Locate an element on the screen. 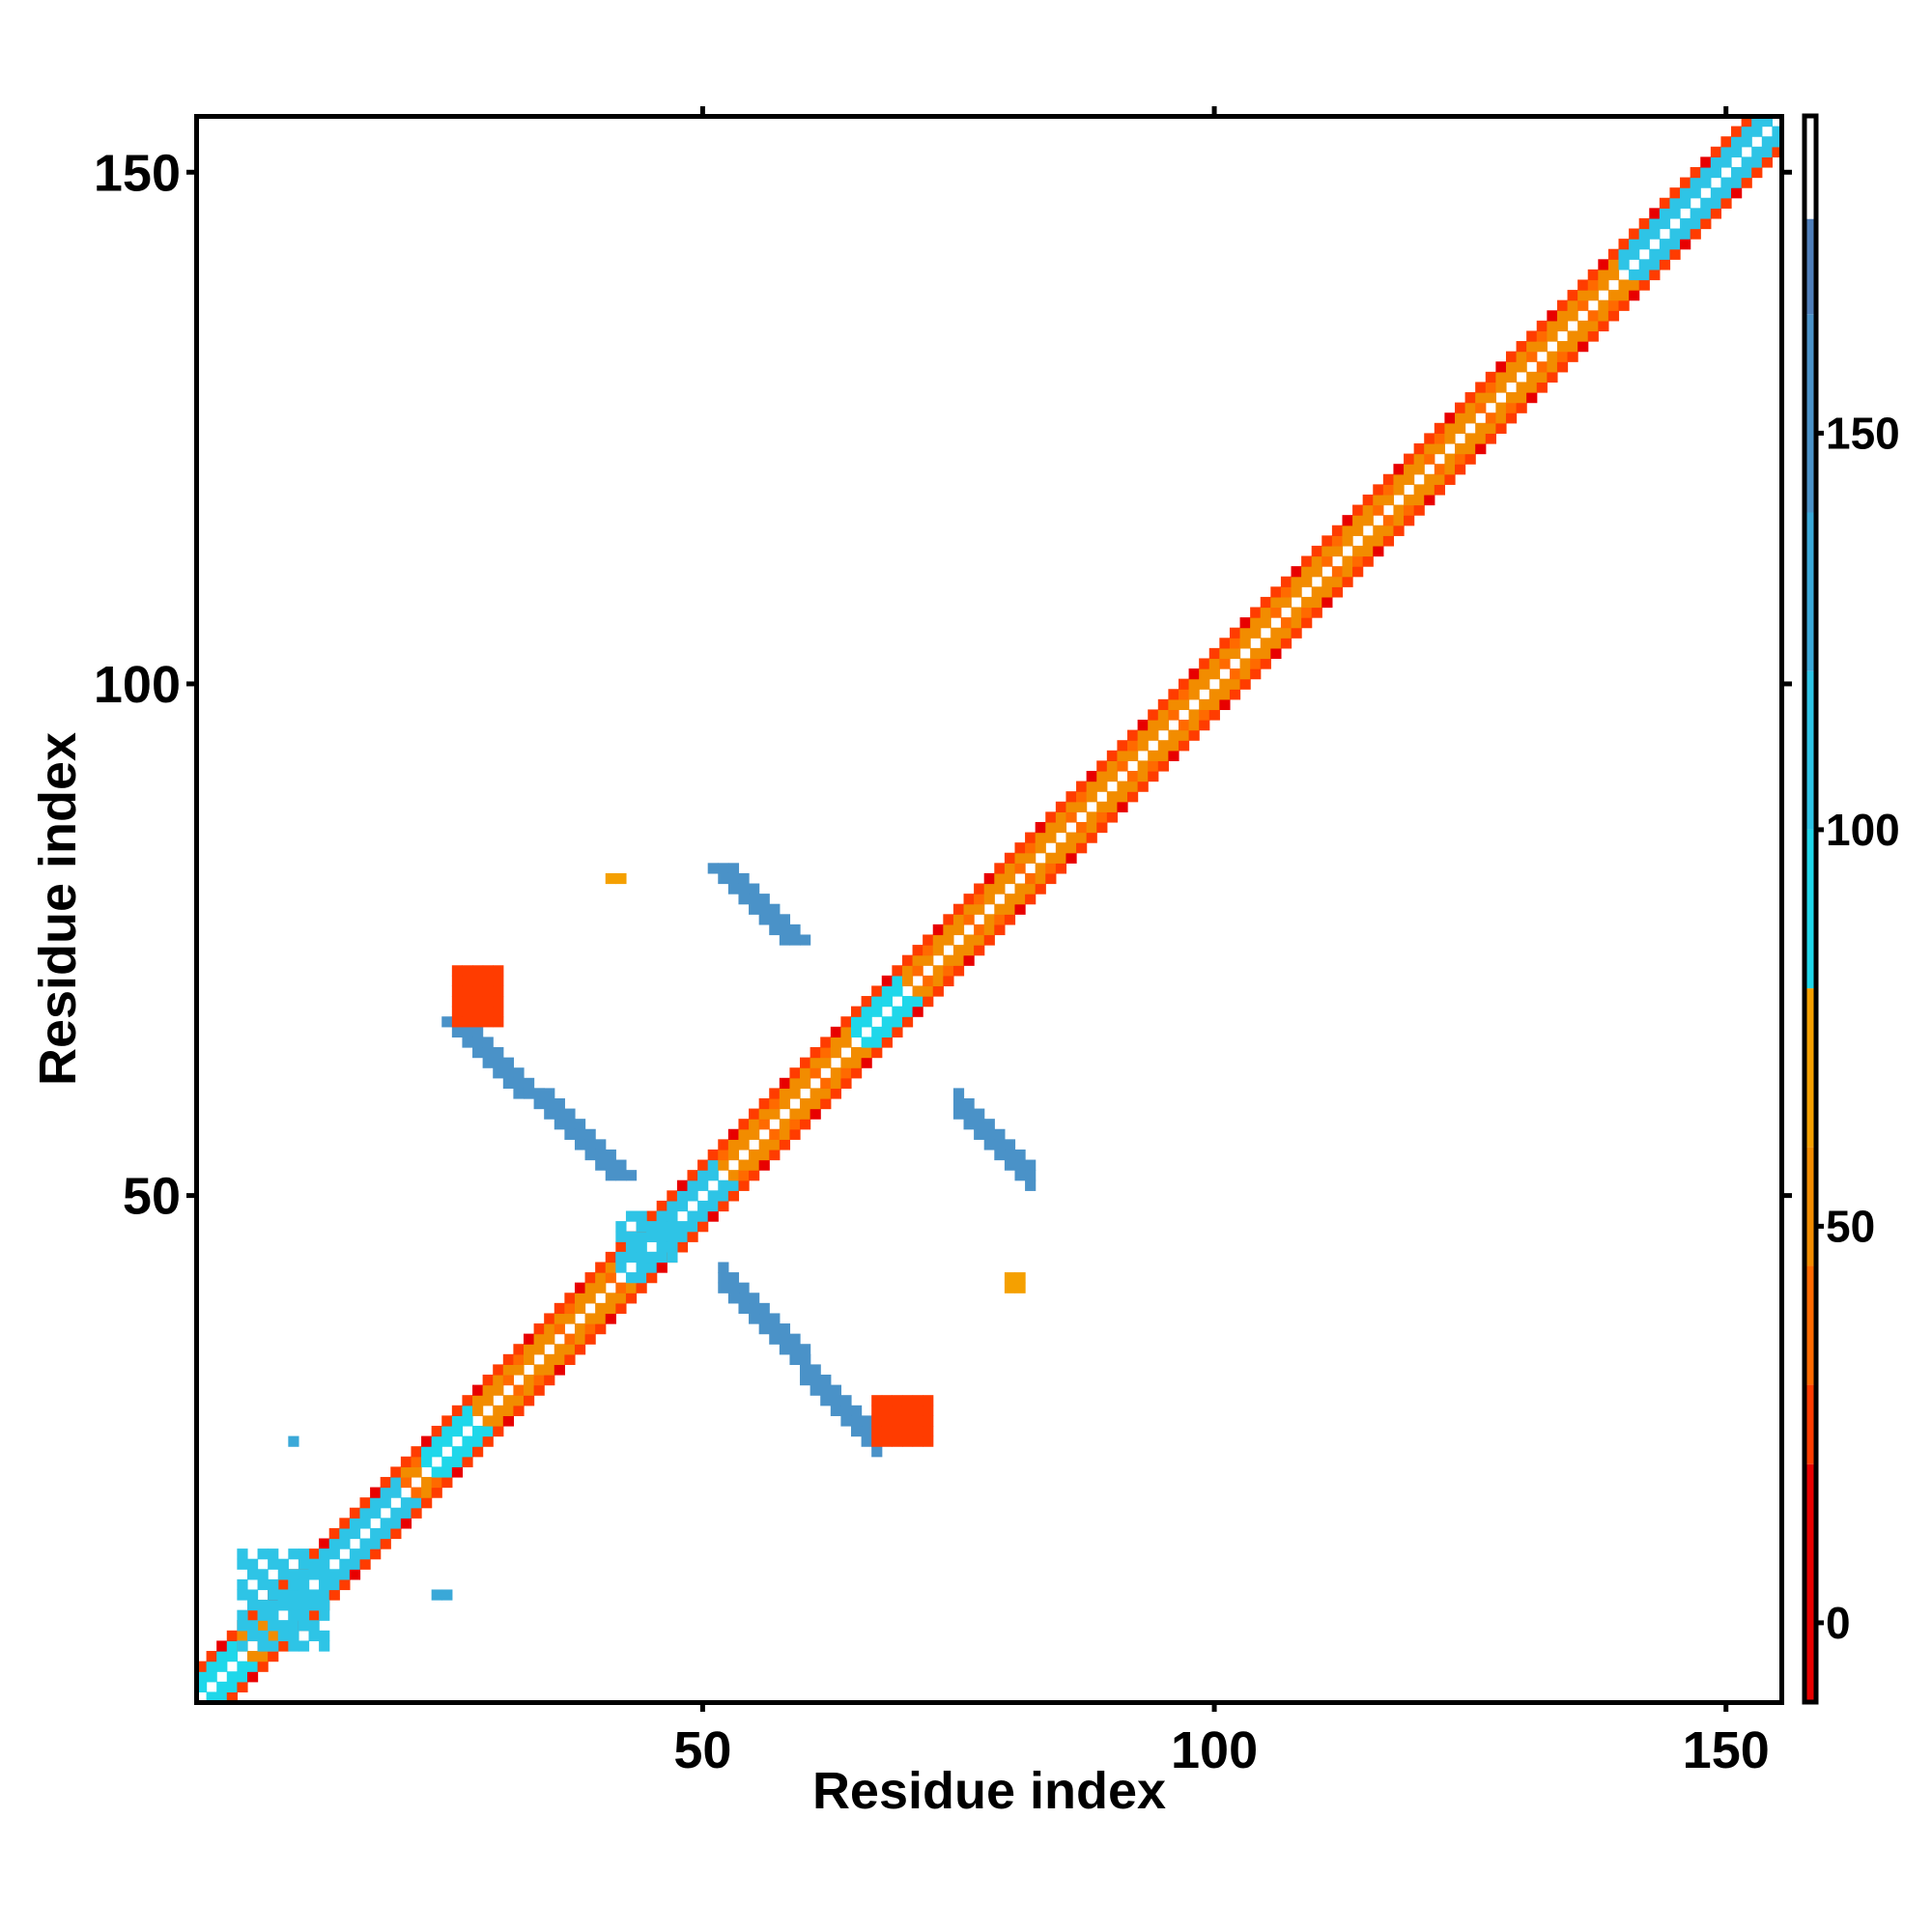 The width and height of the screenshot is (1932, 1932). colorbar-segment is located at coordinates (1810, 266).